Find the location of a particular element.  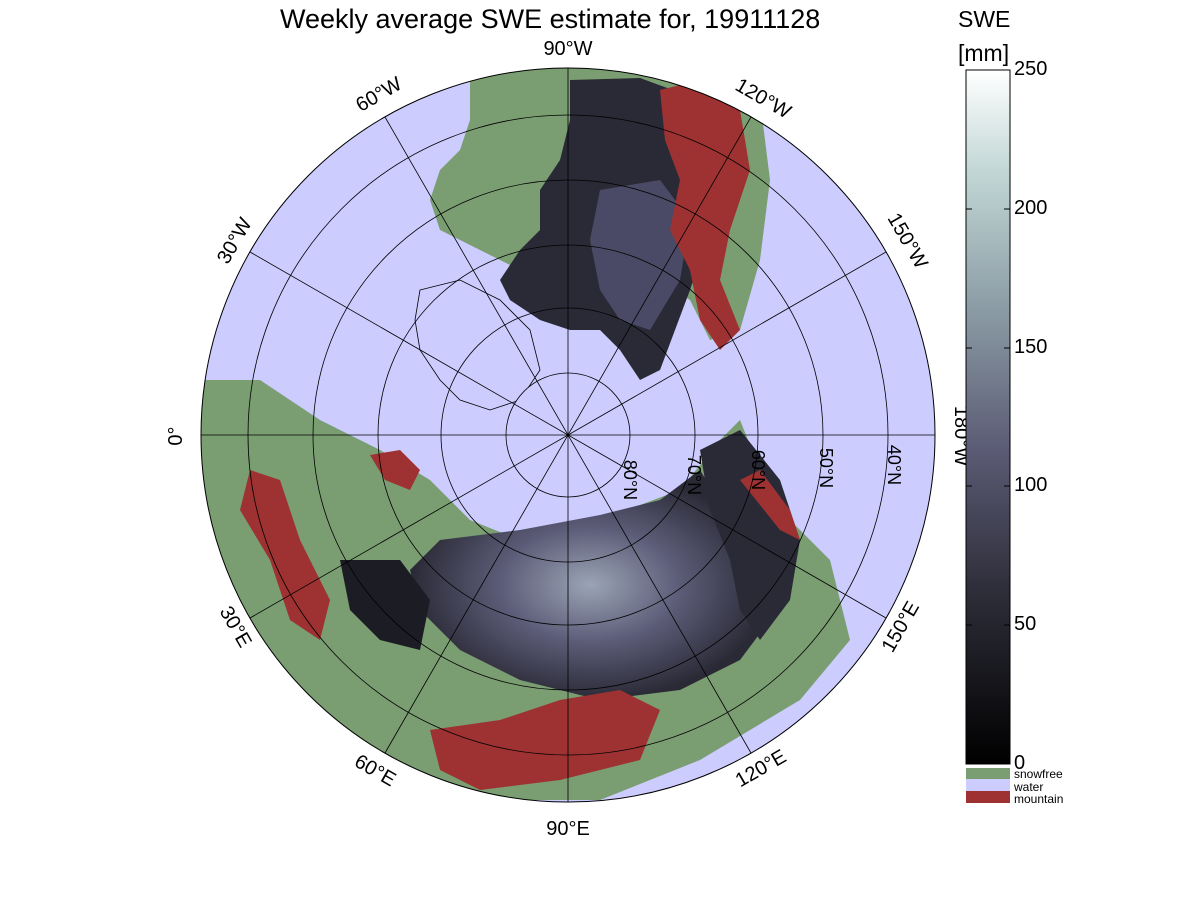

mountains-rockies is located at coordinates (705, 215).